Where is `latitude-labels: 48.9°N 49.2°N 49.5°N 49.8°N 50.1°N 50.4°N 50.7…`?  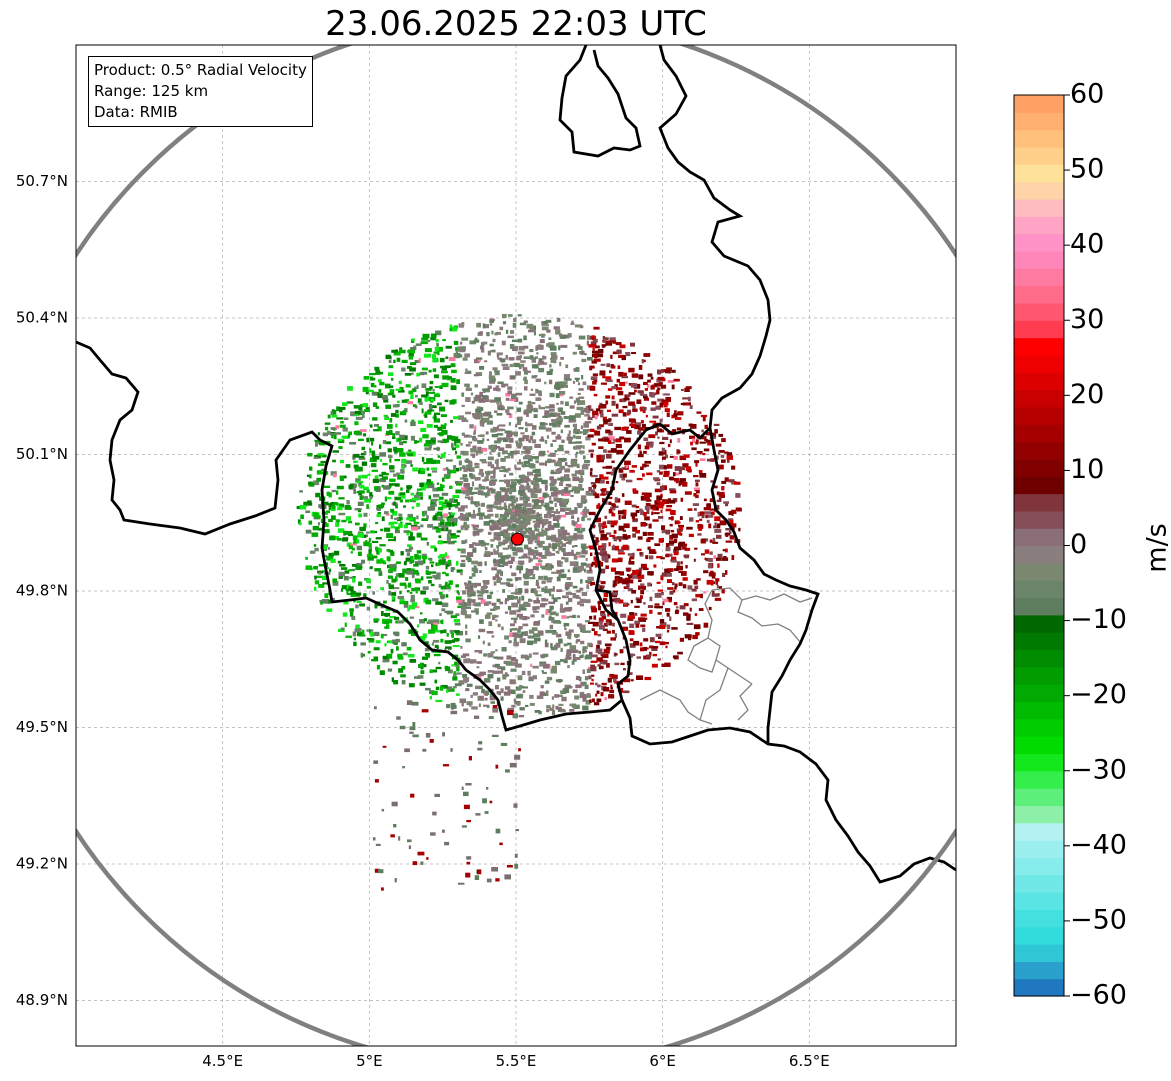 latitude-labels: 48.9°N 49.2°N 49.5°N 49.8°N 50.1°N 50.4°N 50.7… is located at coordinates (42, 590).